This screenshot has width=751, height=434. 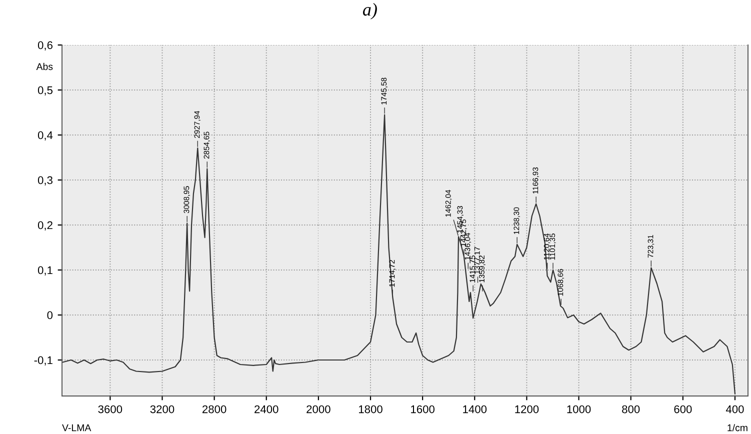 What do you see at coordinates (318, 409) in the screenshot?
I see `x-tick-label: 2000` at bounding box center [318, 409].